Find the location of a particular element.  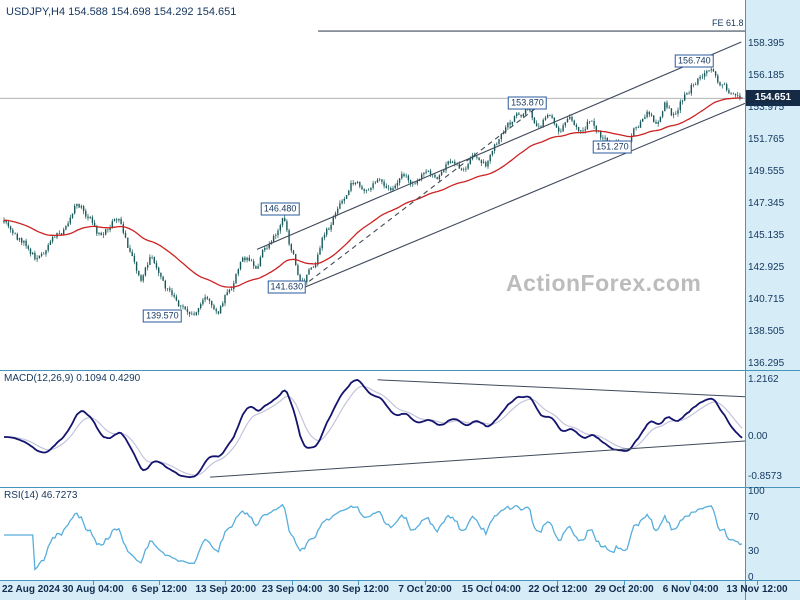

time-axis-background is located at coordinates (400, 590).